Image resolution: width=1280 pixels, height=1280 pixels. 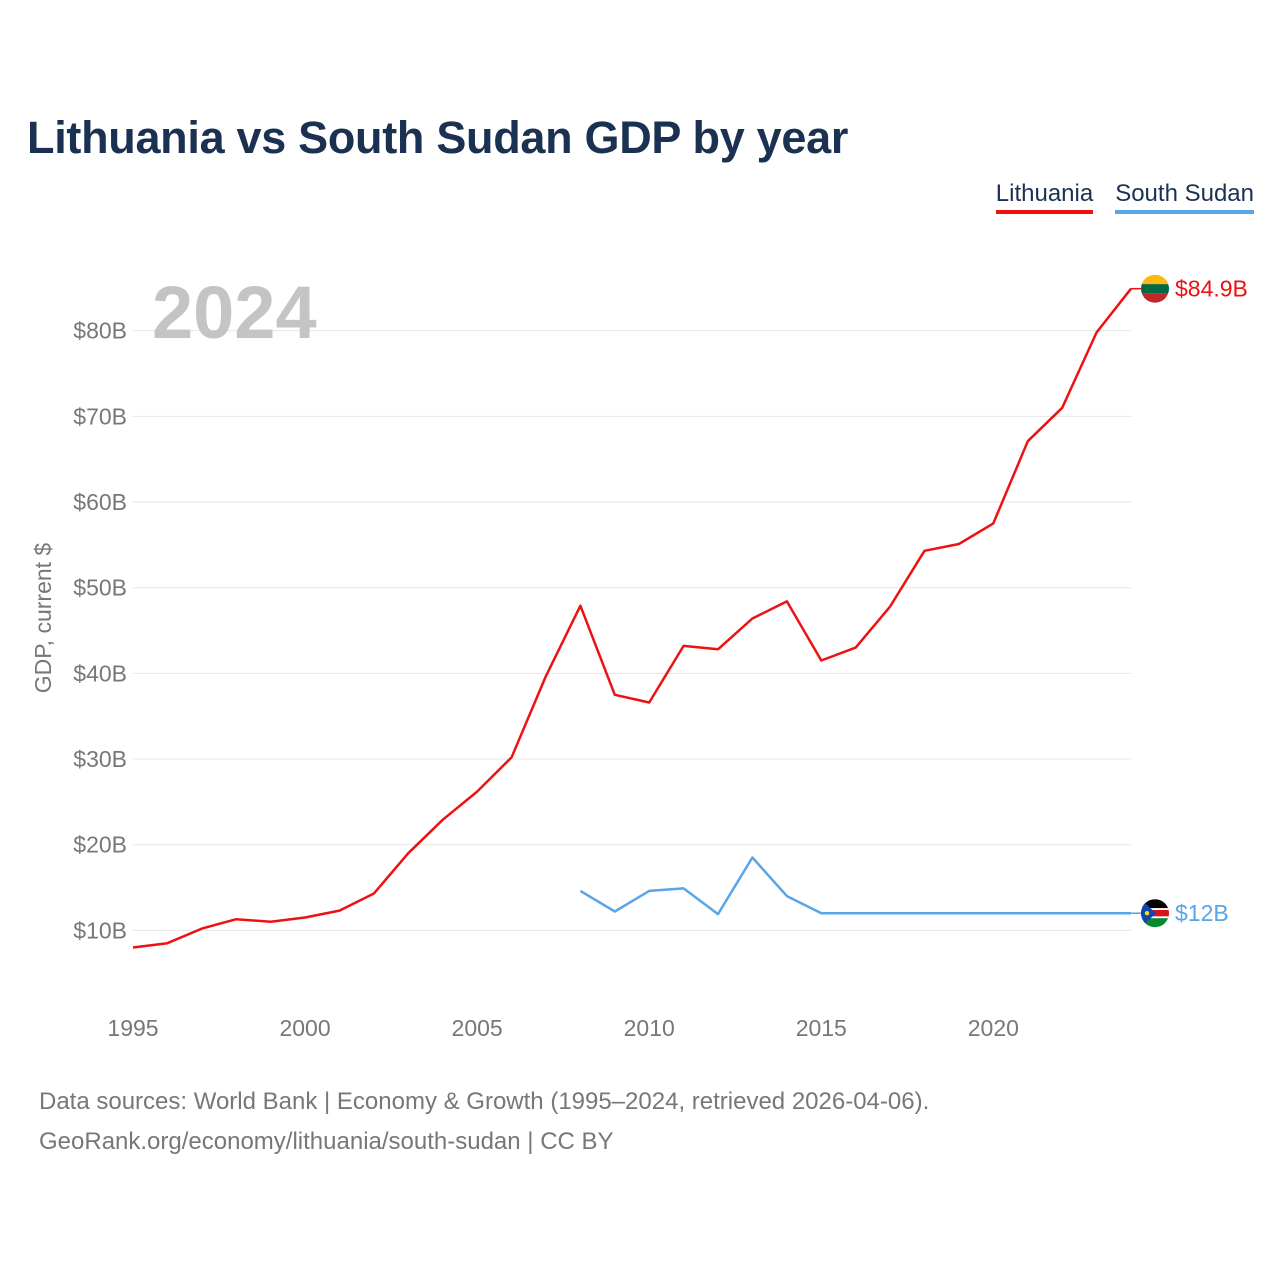 I want to click on y-tick-label: $30B, so click(x=100, y=759).